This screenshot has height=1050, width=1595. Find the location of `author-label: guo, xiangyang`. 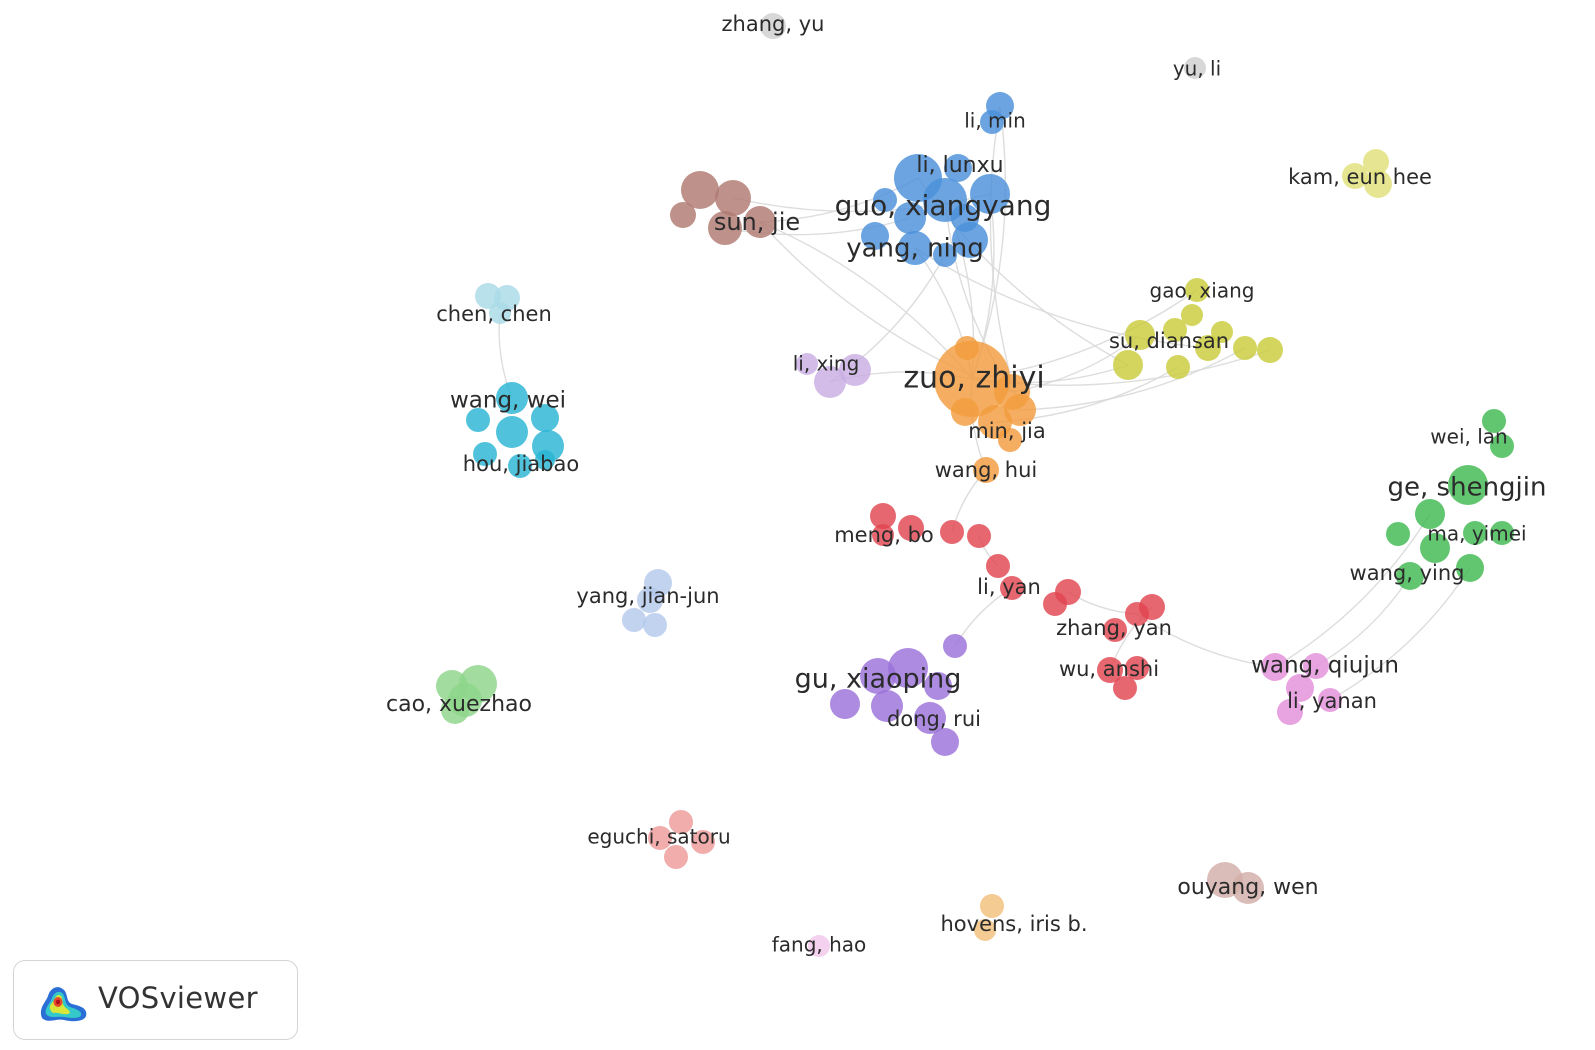

author-label: guo, xiangyang is located at coordinates (943, 205).